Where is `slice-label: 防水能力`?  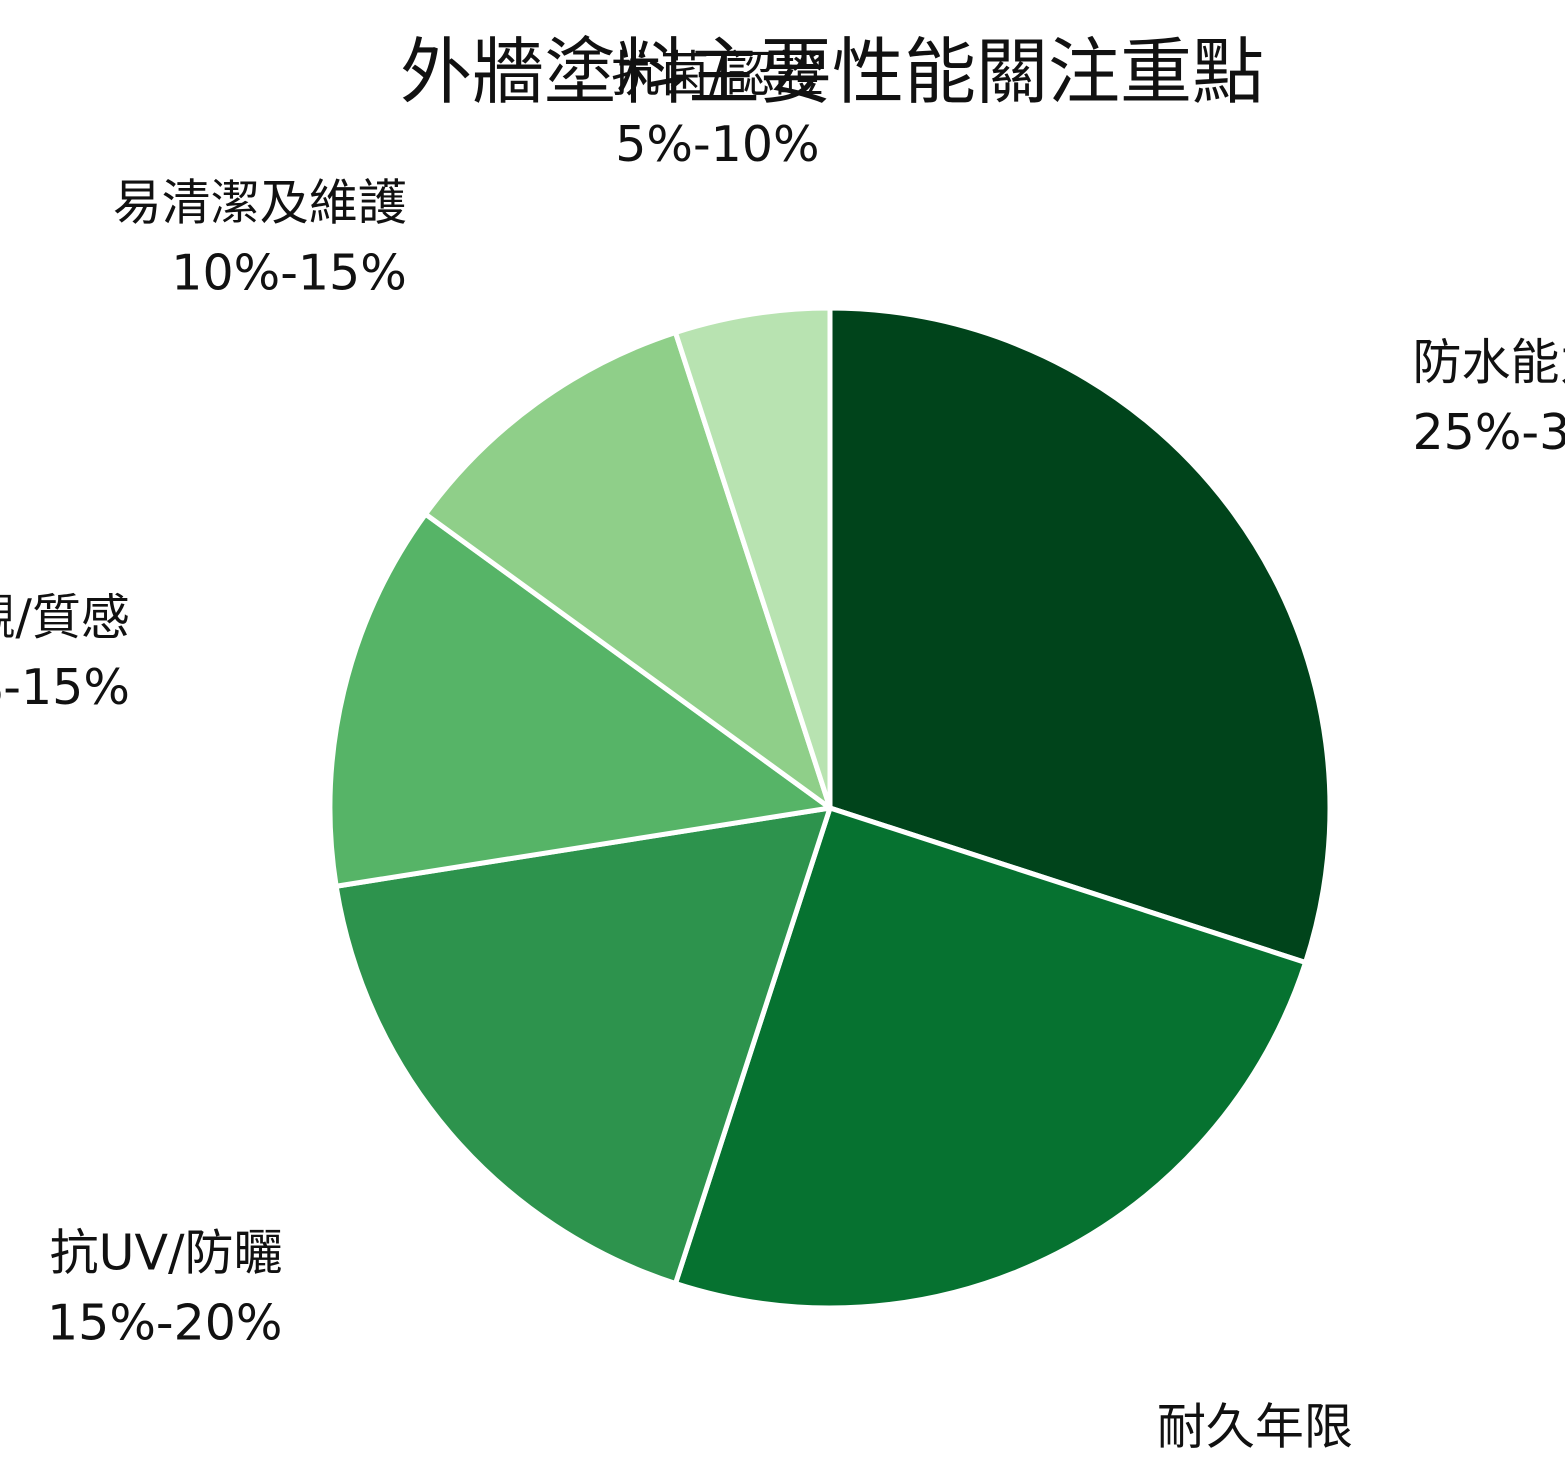
slice-label: 防水能力 is located at coordinates (1489, 362).